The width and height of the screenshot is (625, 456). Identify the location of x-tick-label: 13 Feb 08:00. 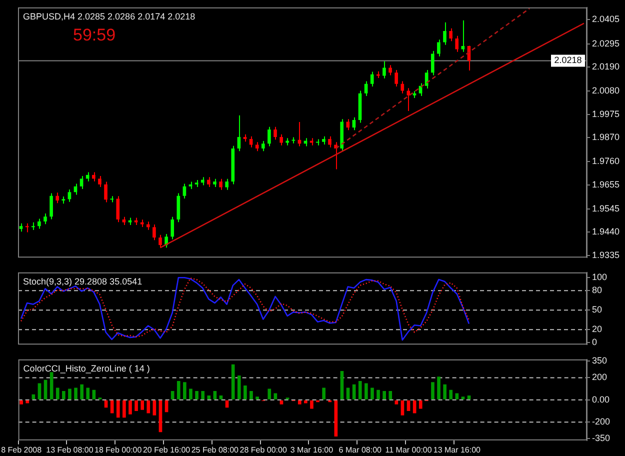
(70, 449).